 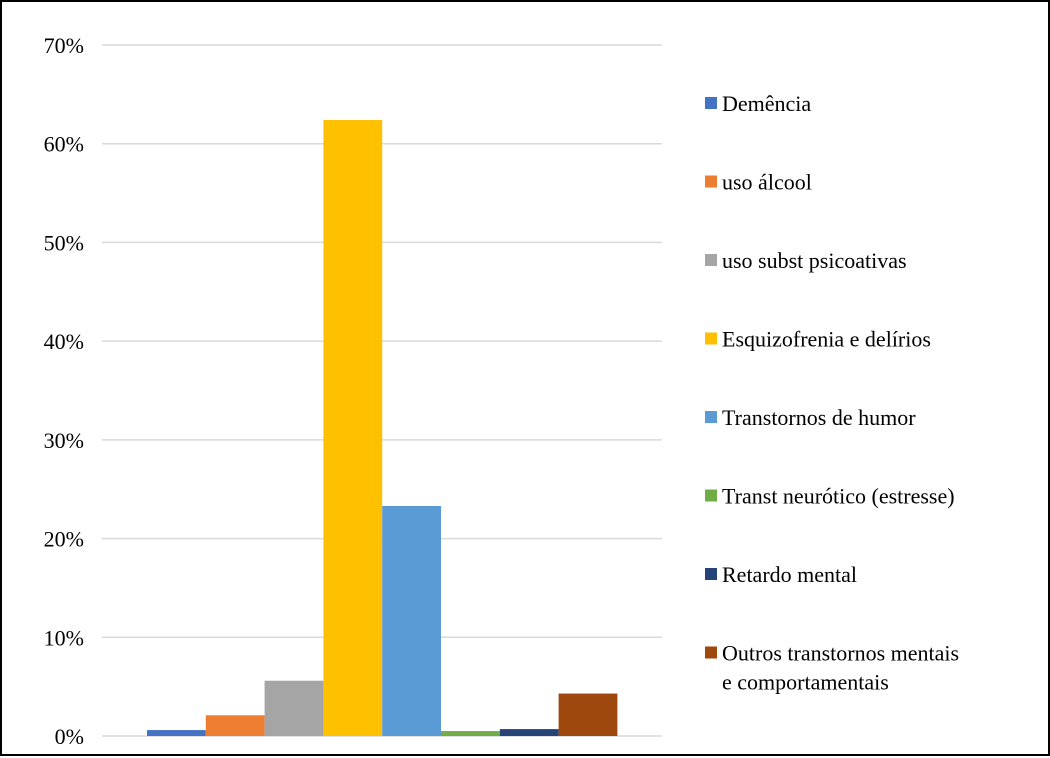 What do you see at coordinates (766, 103) in the screenshot?
I see `legend-label: Demência` at bounding box center [766, 103].